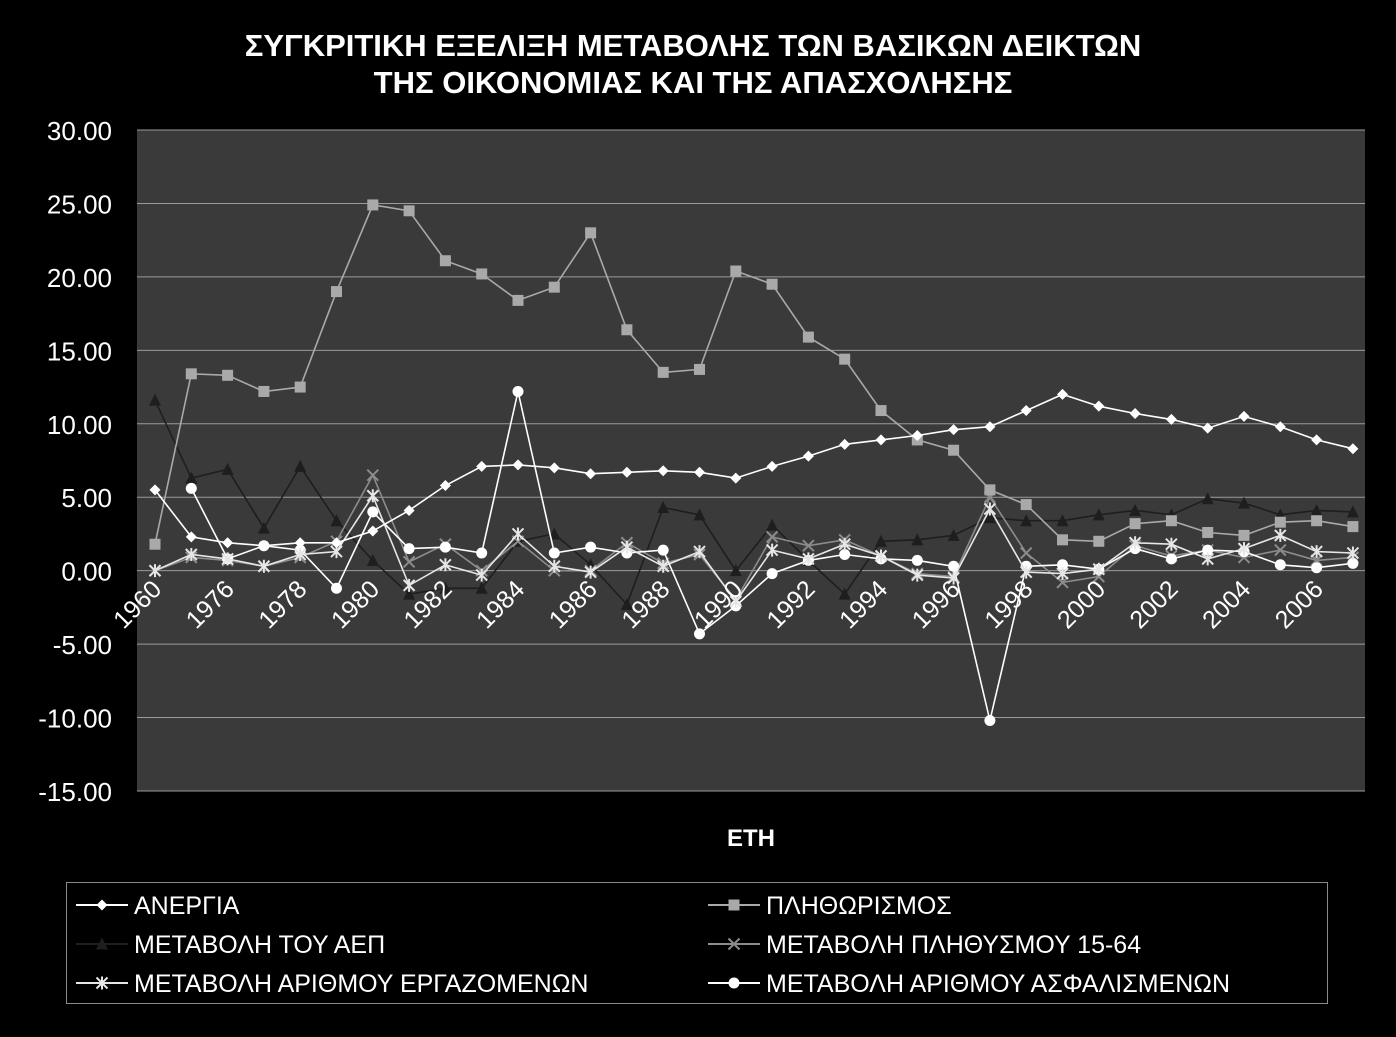 This screenshot has width=1396, height=1037. What do you see at coordinates (953, 945) in the screenshot?
I see `legend-label: ΜΕΤΑΒΟΛΗ ΠΛΗΘΥΣΜΟΥ 15-64` at bounding box center [953, 945].